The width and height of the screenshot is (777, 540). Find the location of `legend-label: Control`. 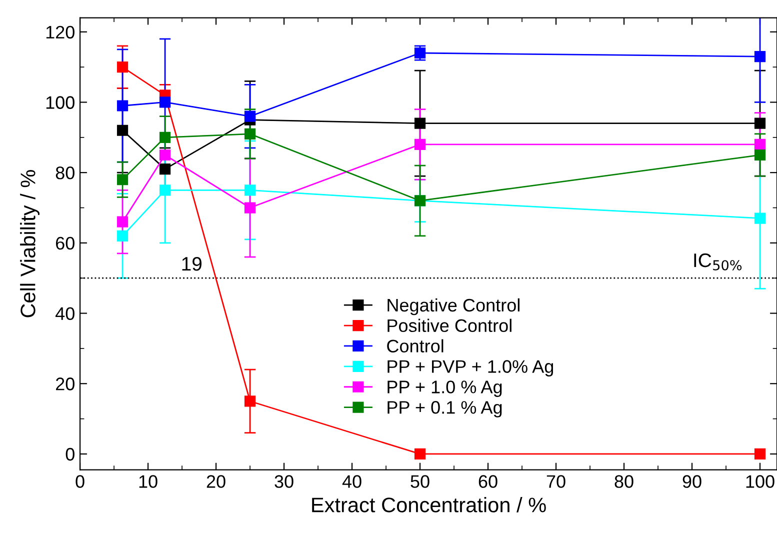

legend-label: Control is located at coordinates (415, 345).